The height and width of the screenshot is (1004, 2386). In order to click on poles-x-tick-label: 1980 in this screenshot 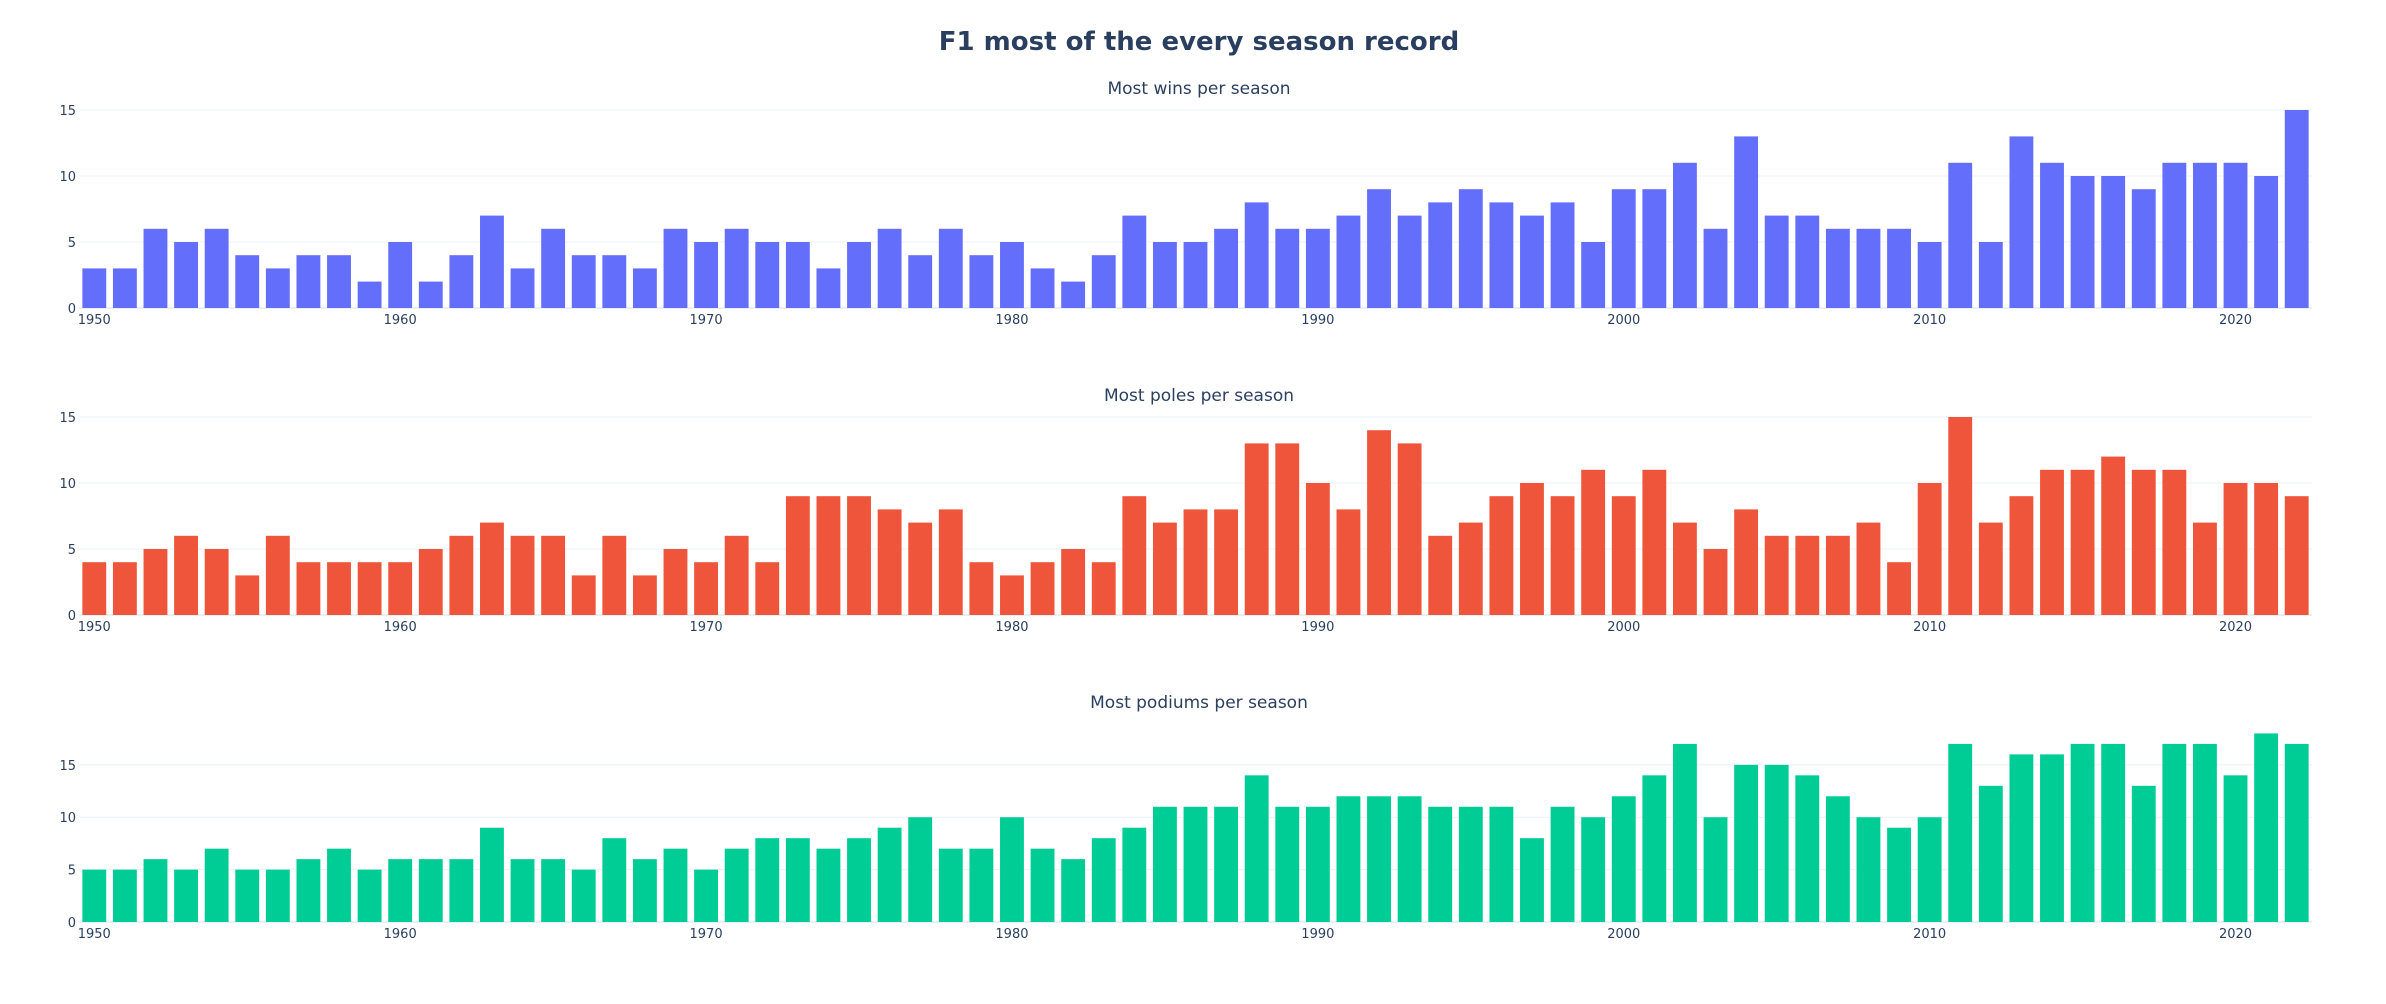, I will do `click(1011, 627)`.